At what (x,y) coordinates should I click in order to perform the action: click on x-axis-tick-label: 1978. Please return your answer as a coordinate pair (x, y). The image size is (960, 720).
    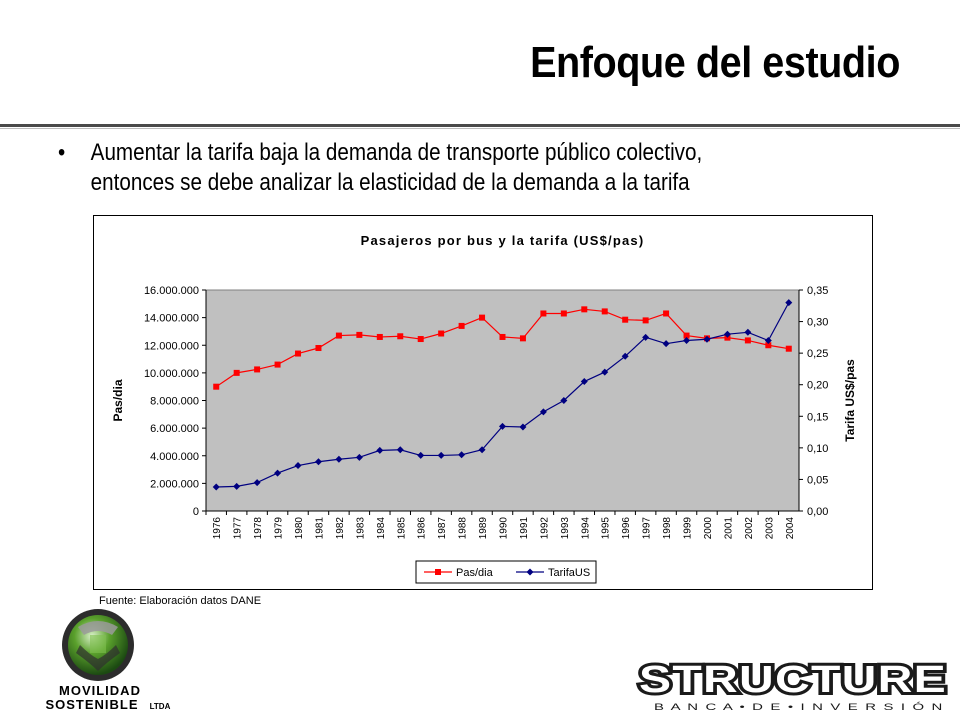
    Looking at the image, I should click on (258, 528).